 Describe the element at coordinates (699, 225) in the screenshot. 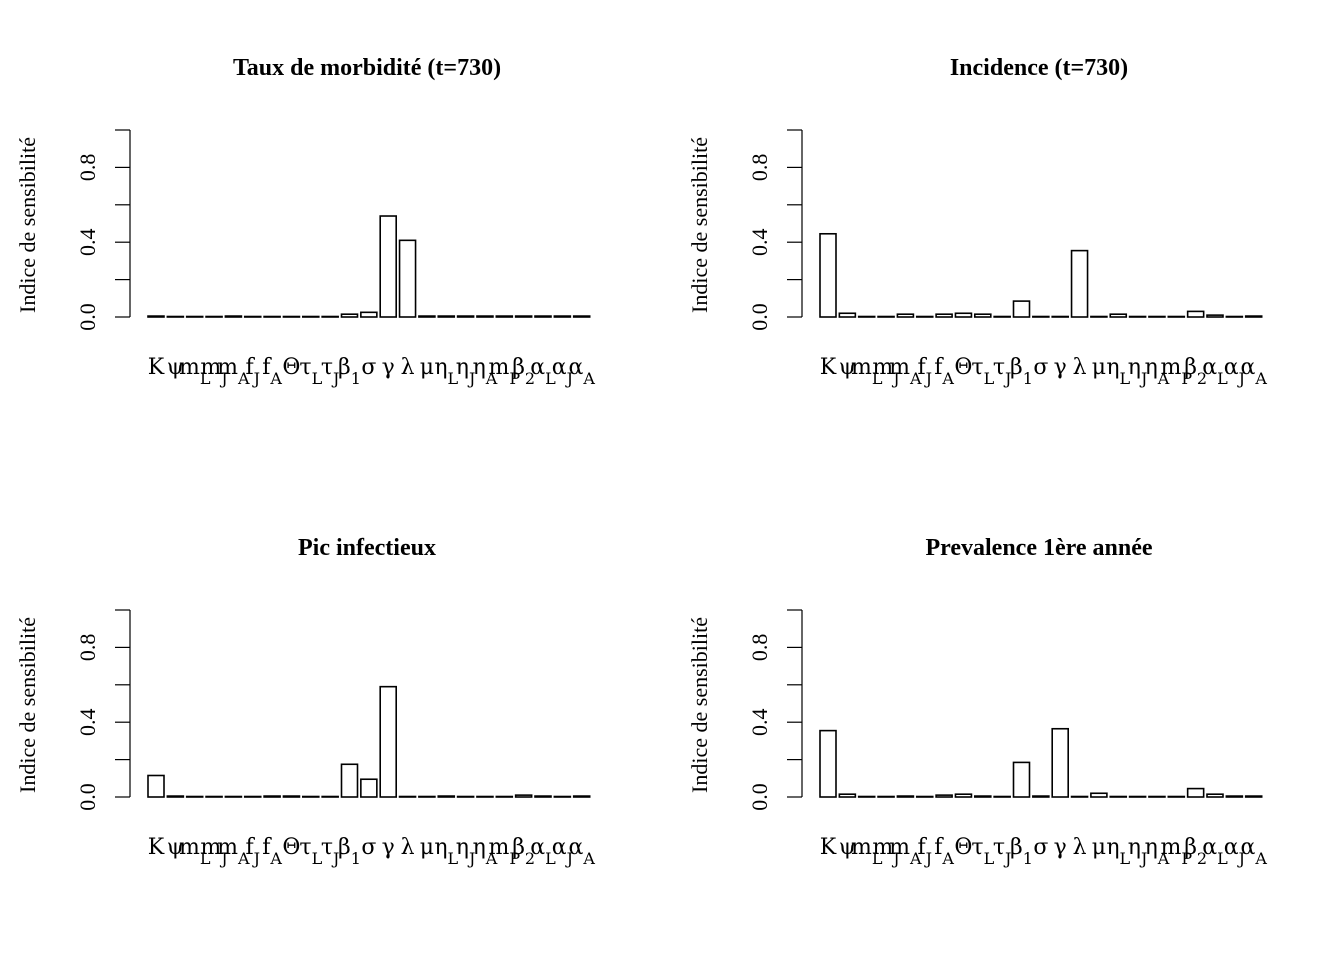

I see `y-axis-label: Indice de sensibilité` at that location.